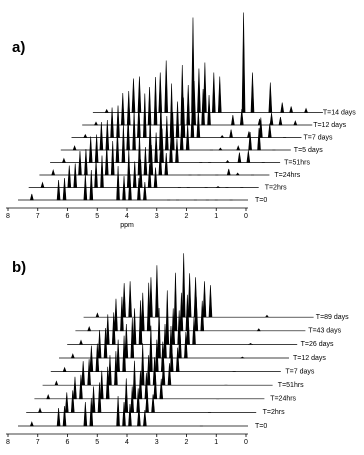 The width and height of the screenshot is (364, 455). I want to click on x-tick-label: 3, so click(157, 216).